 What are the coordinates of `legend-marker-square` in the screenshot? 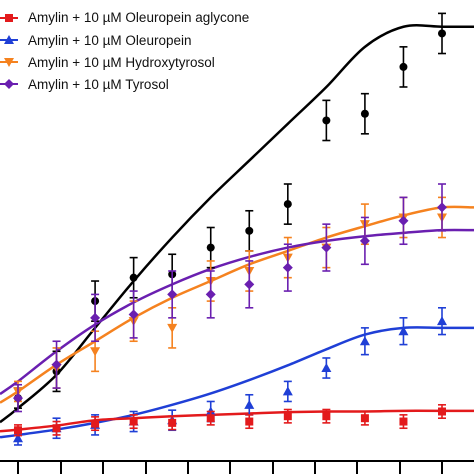 It's located at (9, 18).